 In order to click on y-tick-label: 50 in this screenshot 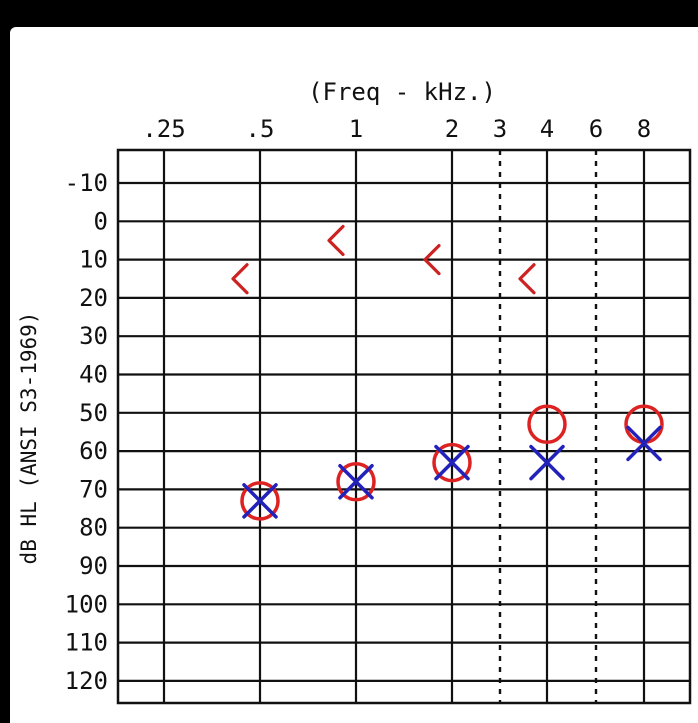, I will do `click(93, 413)`.